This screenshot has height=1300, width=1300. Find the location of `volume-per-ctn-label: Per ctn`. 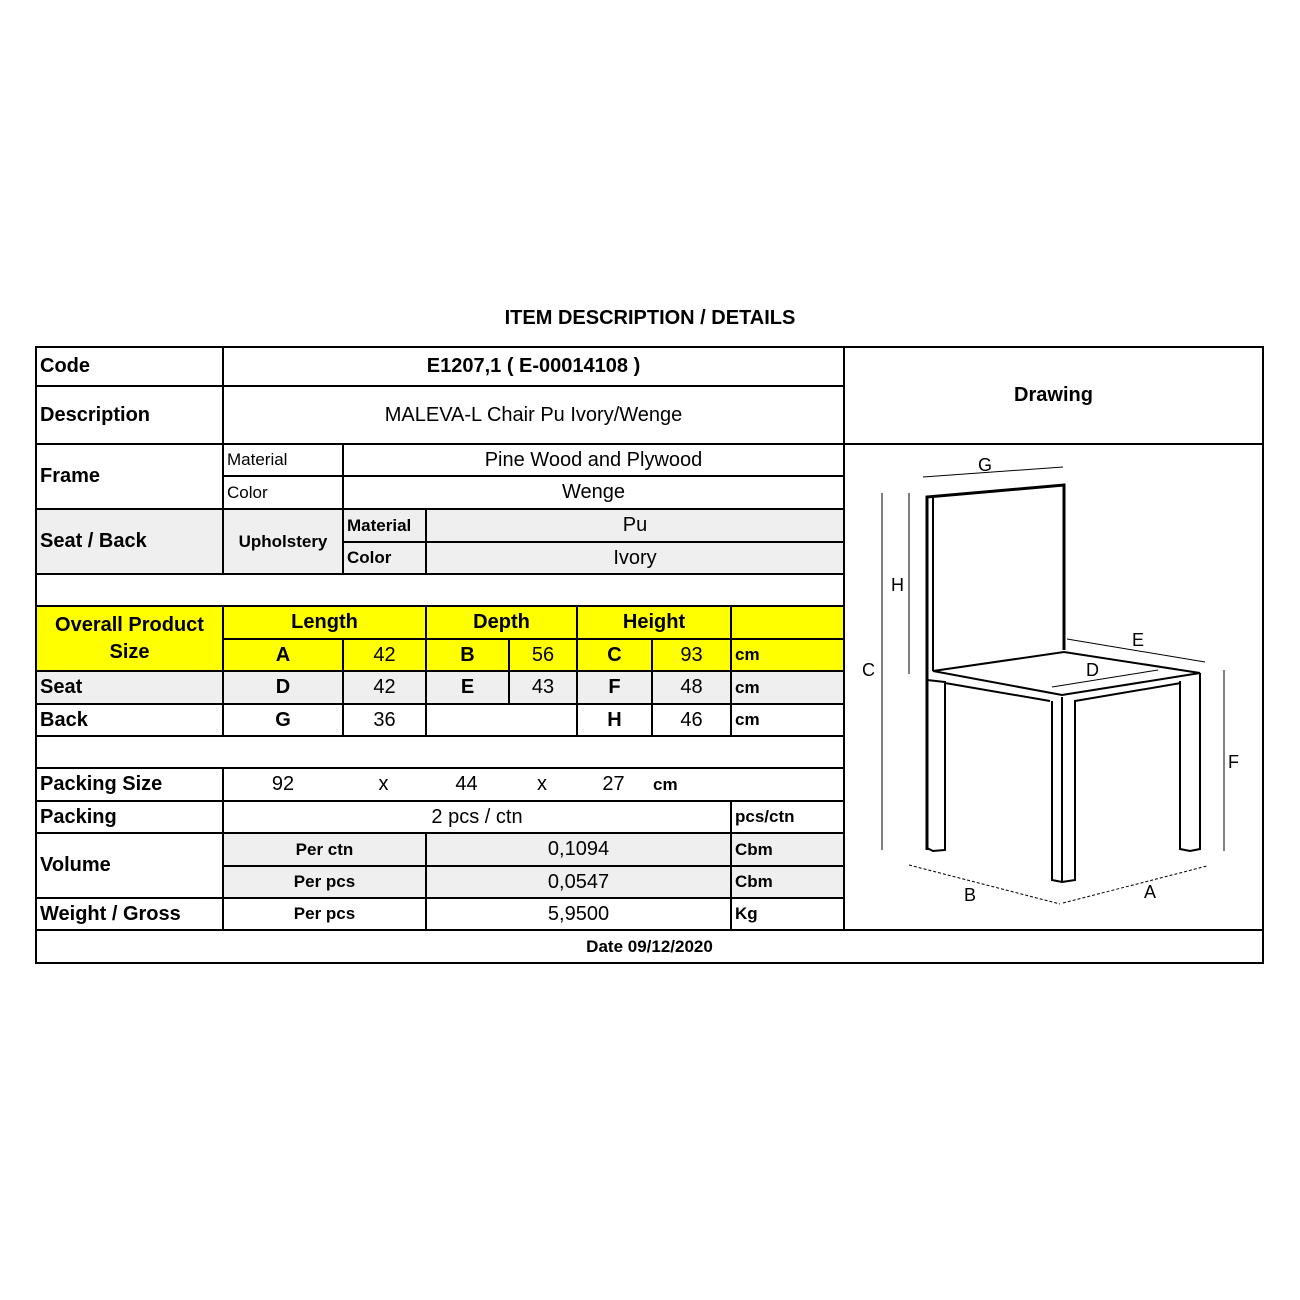

volume-per-ctn-label: Per ctn is located at coordinates (324, 849).